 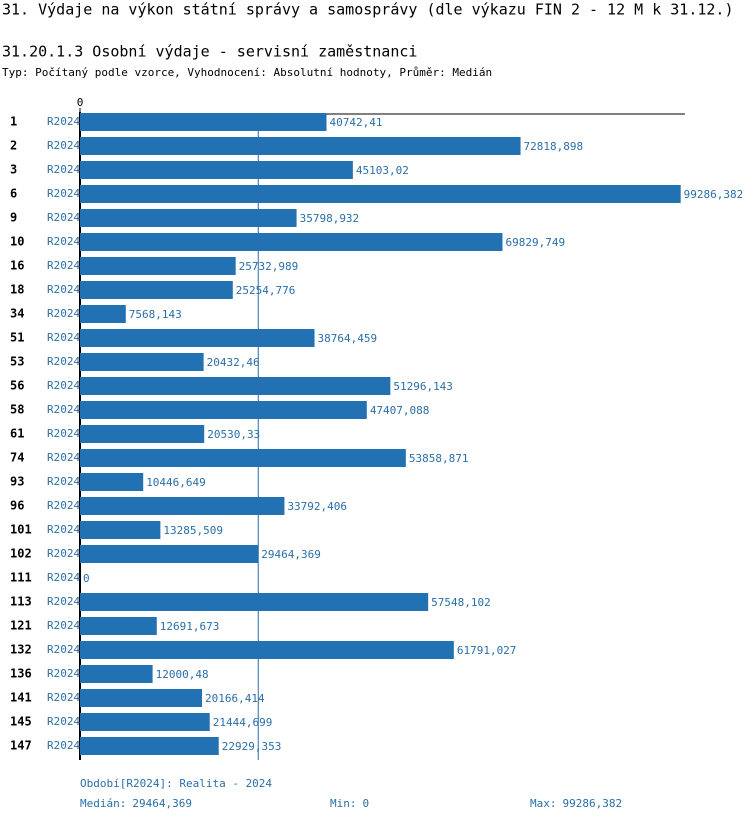 I want to click on category-label: 34, so click(x=17, y=314).